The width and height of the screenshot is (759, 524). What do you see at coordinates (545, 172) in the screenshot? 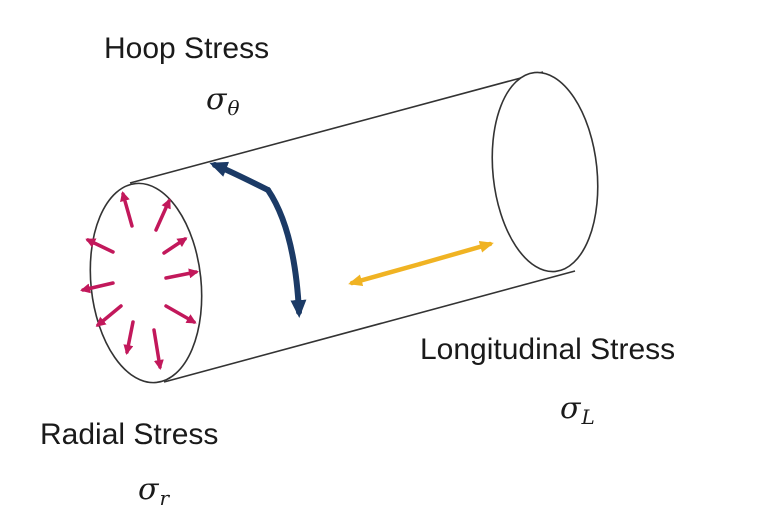
I see `cylinder-far-end` at bounding box center [545, 172].